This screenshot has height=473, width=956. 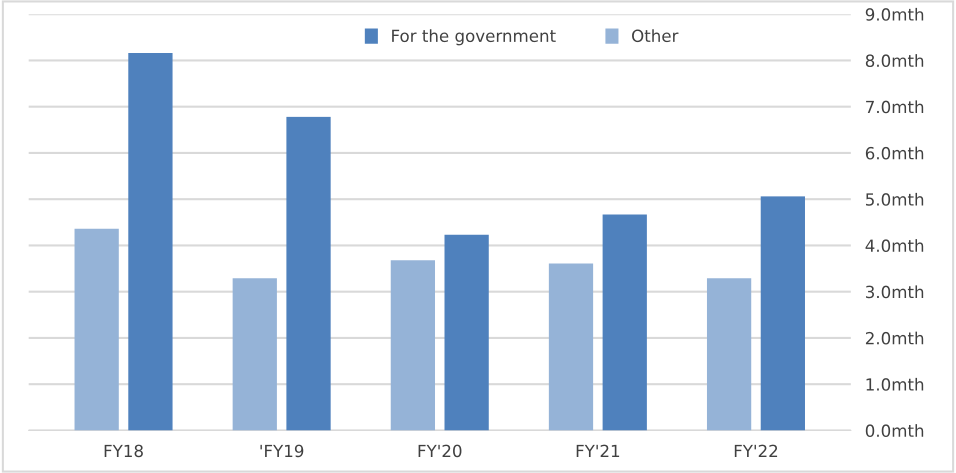 What do you see at coordinates (895, 291) in the screenshot?
I see `y-tick-label: 3.0mth` at bounding box center [895, 291].